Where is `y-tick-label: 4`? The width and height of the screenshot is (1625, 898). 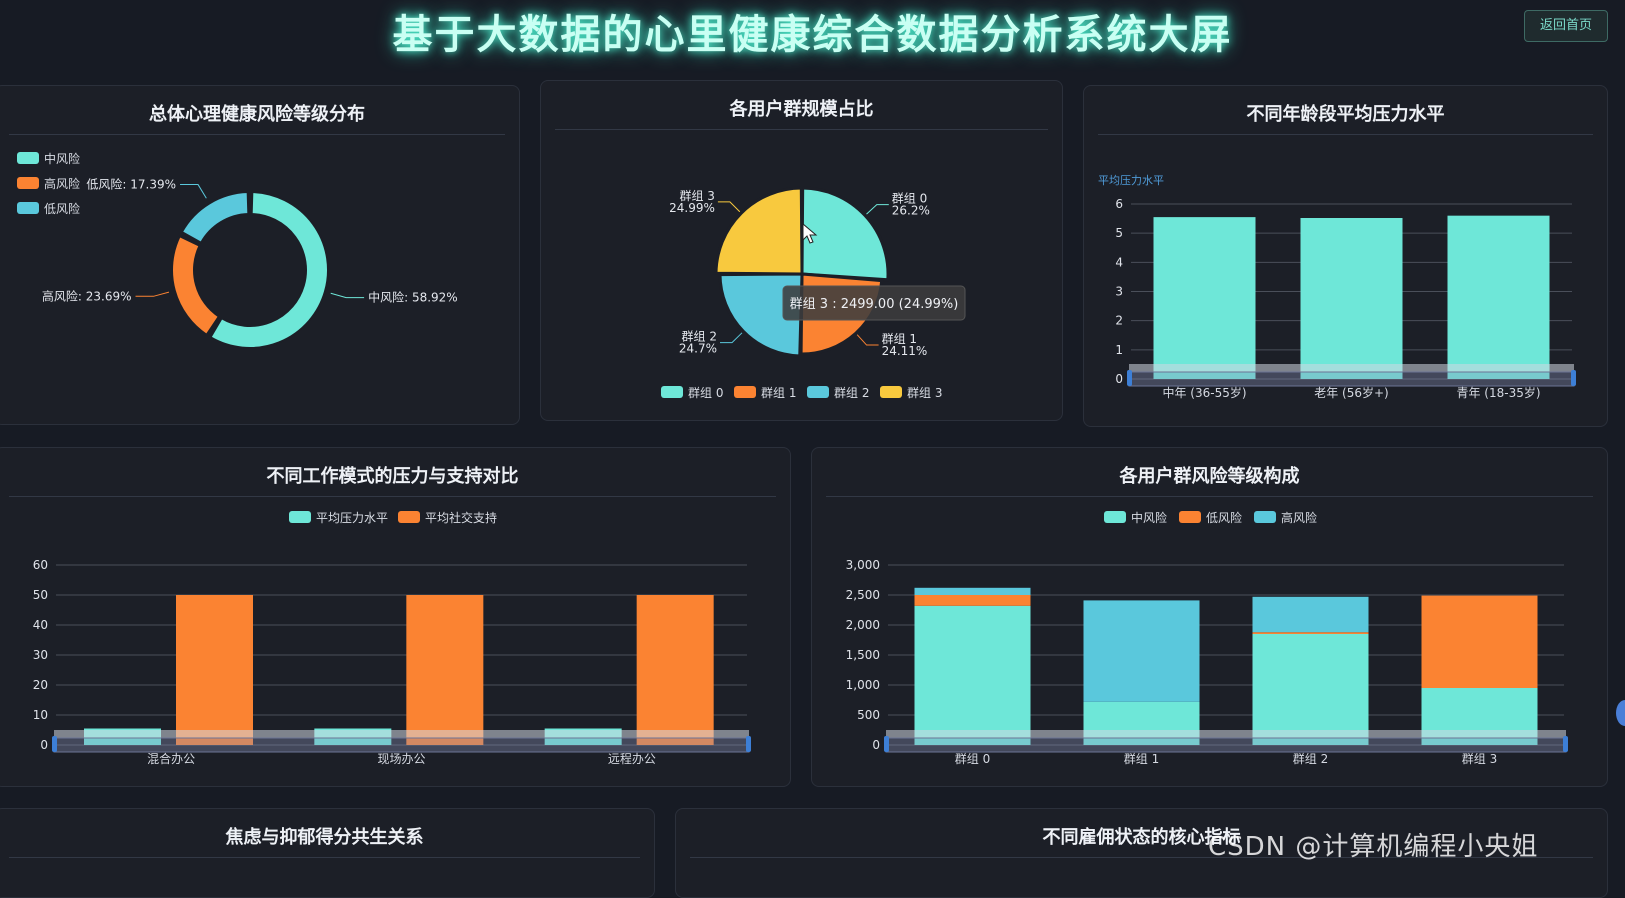 y-tick-label: 4 is located at coordinates (1119, 262).